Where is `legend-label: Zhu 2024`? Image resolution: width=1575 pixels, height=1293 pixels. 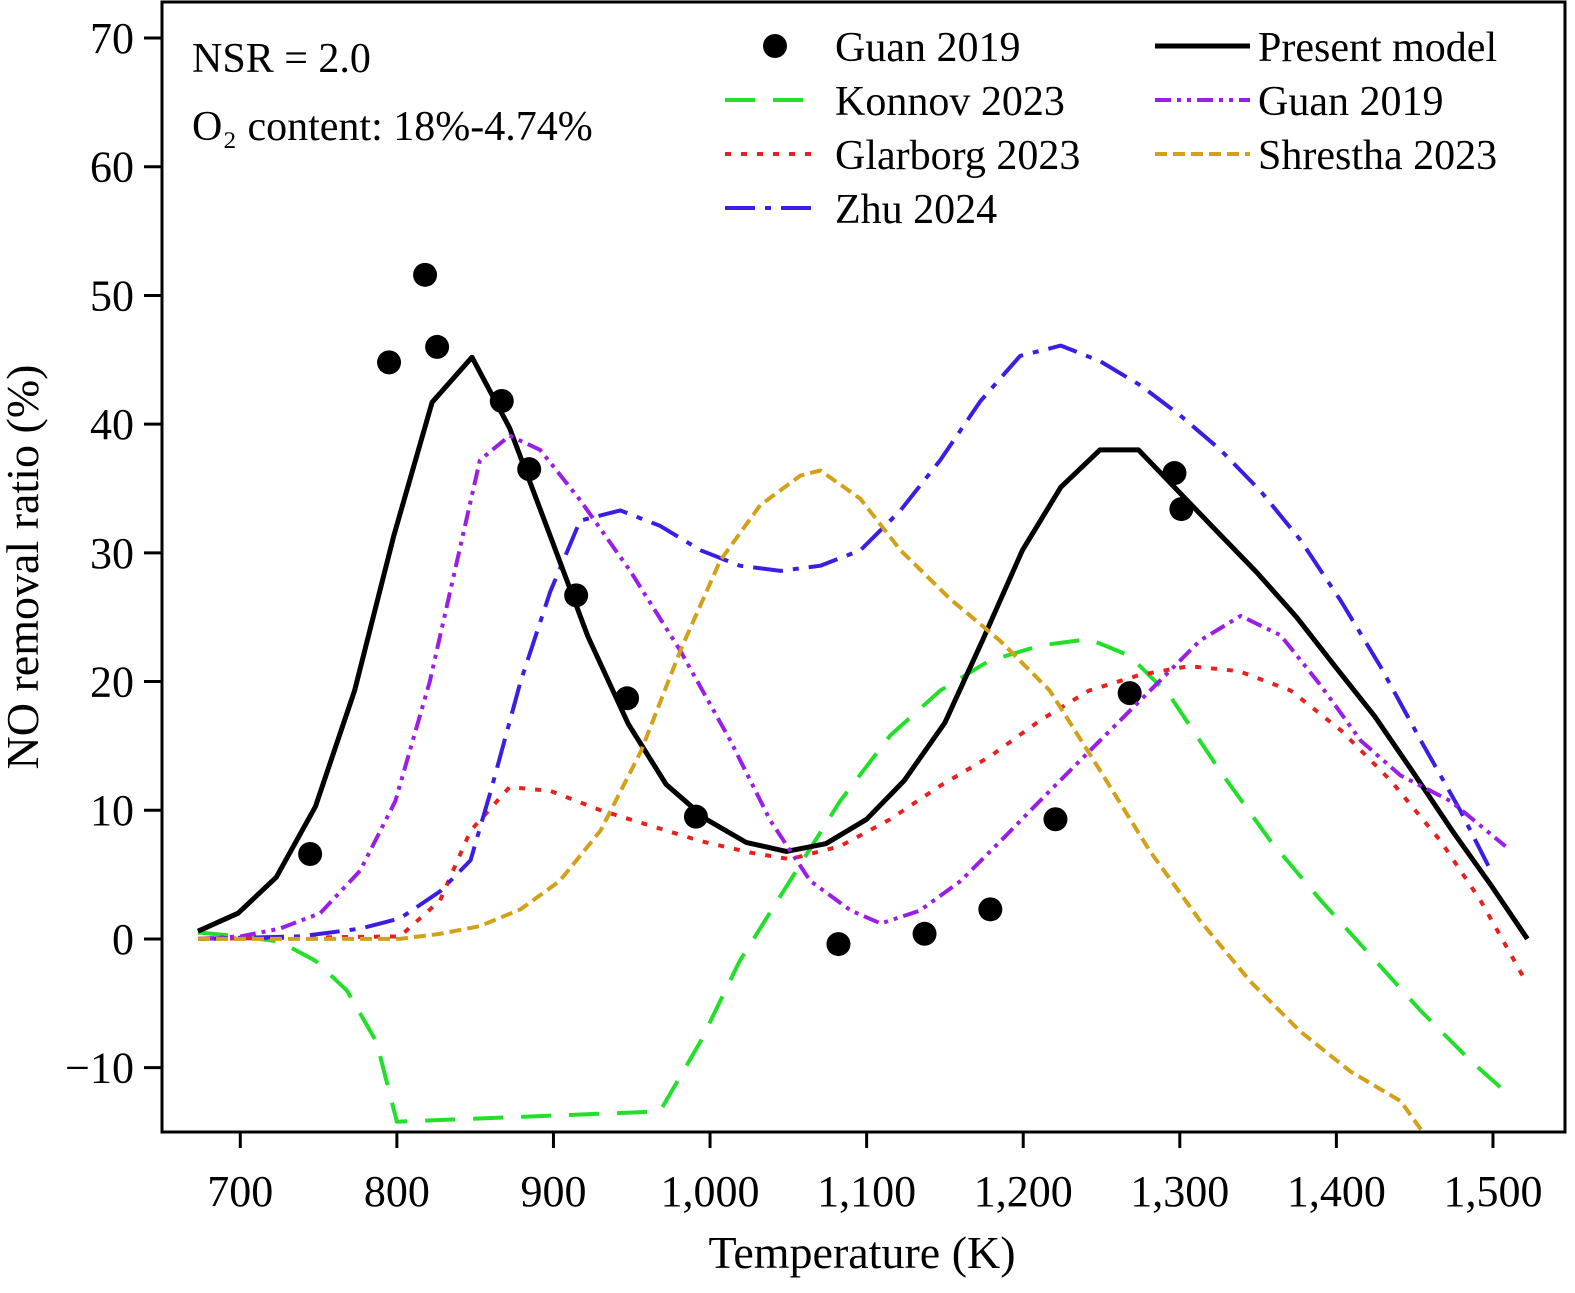
legend-label: Zhu 2024 is located at coordinates (916, 210).